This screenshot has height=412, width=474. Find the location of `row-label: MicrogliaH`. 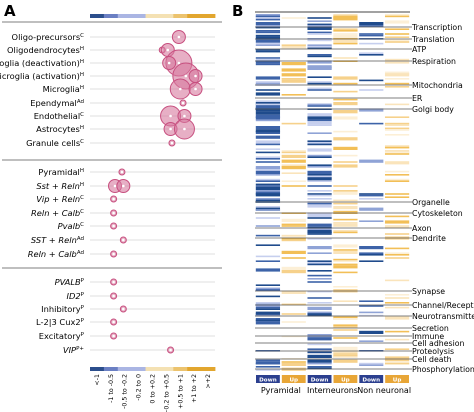

row-label: MicrogliaH is located at coordinates (63, 89).